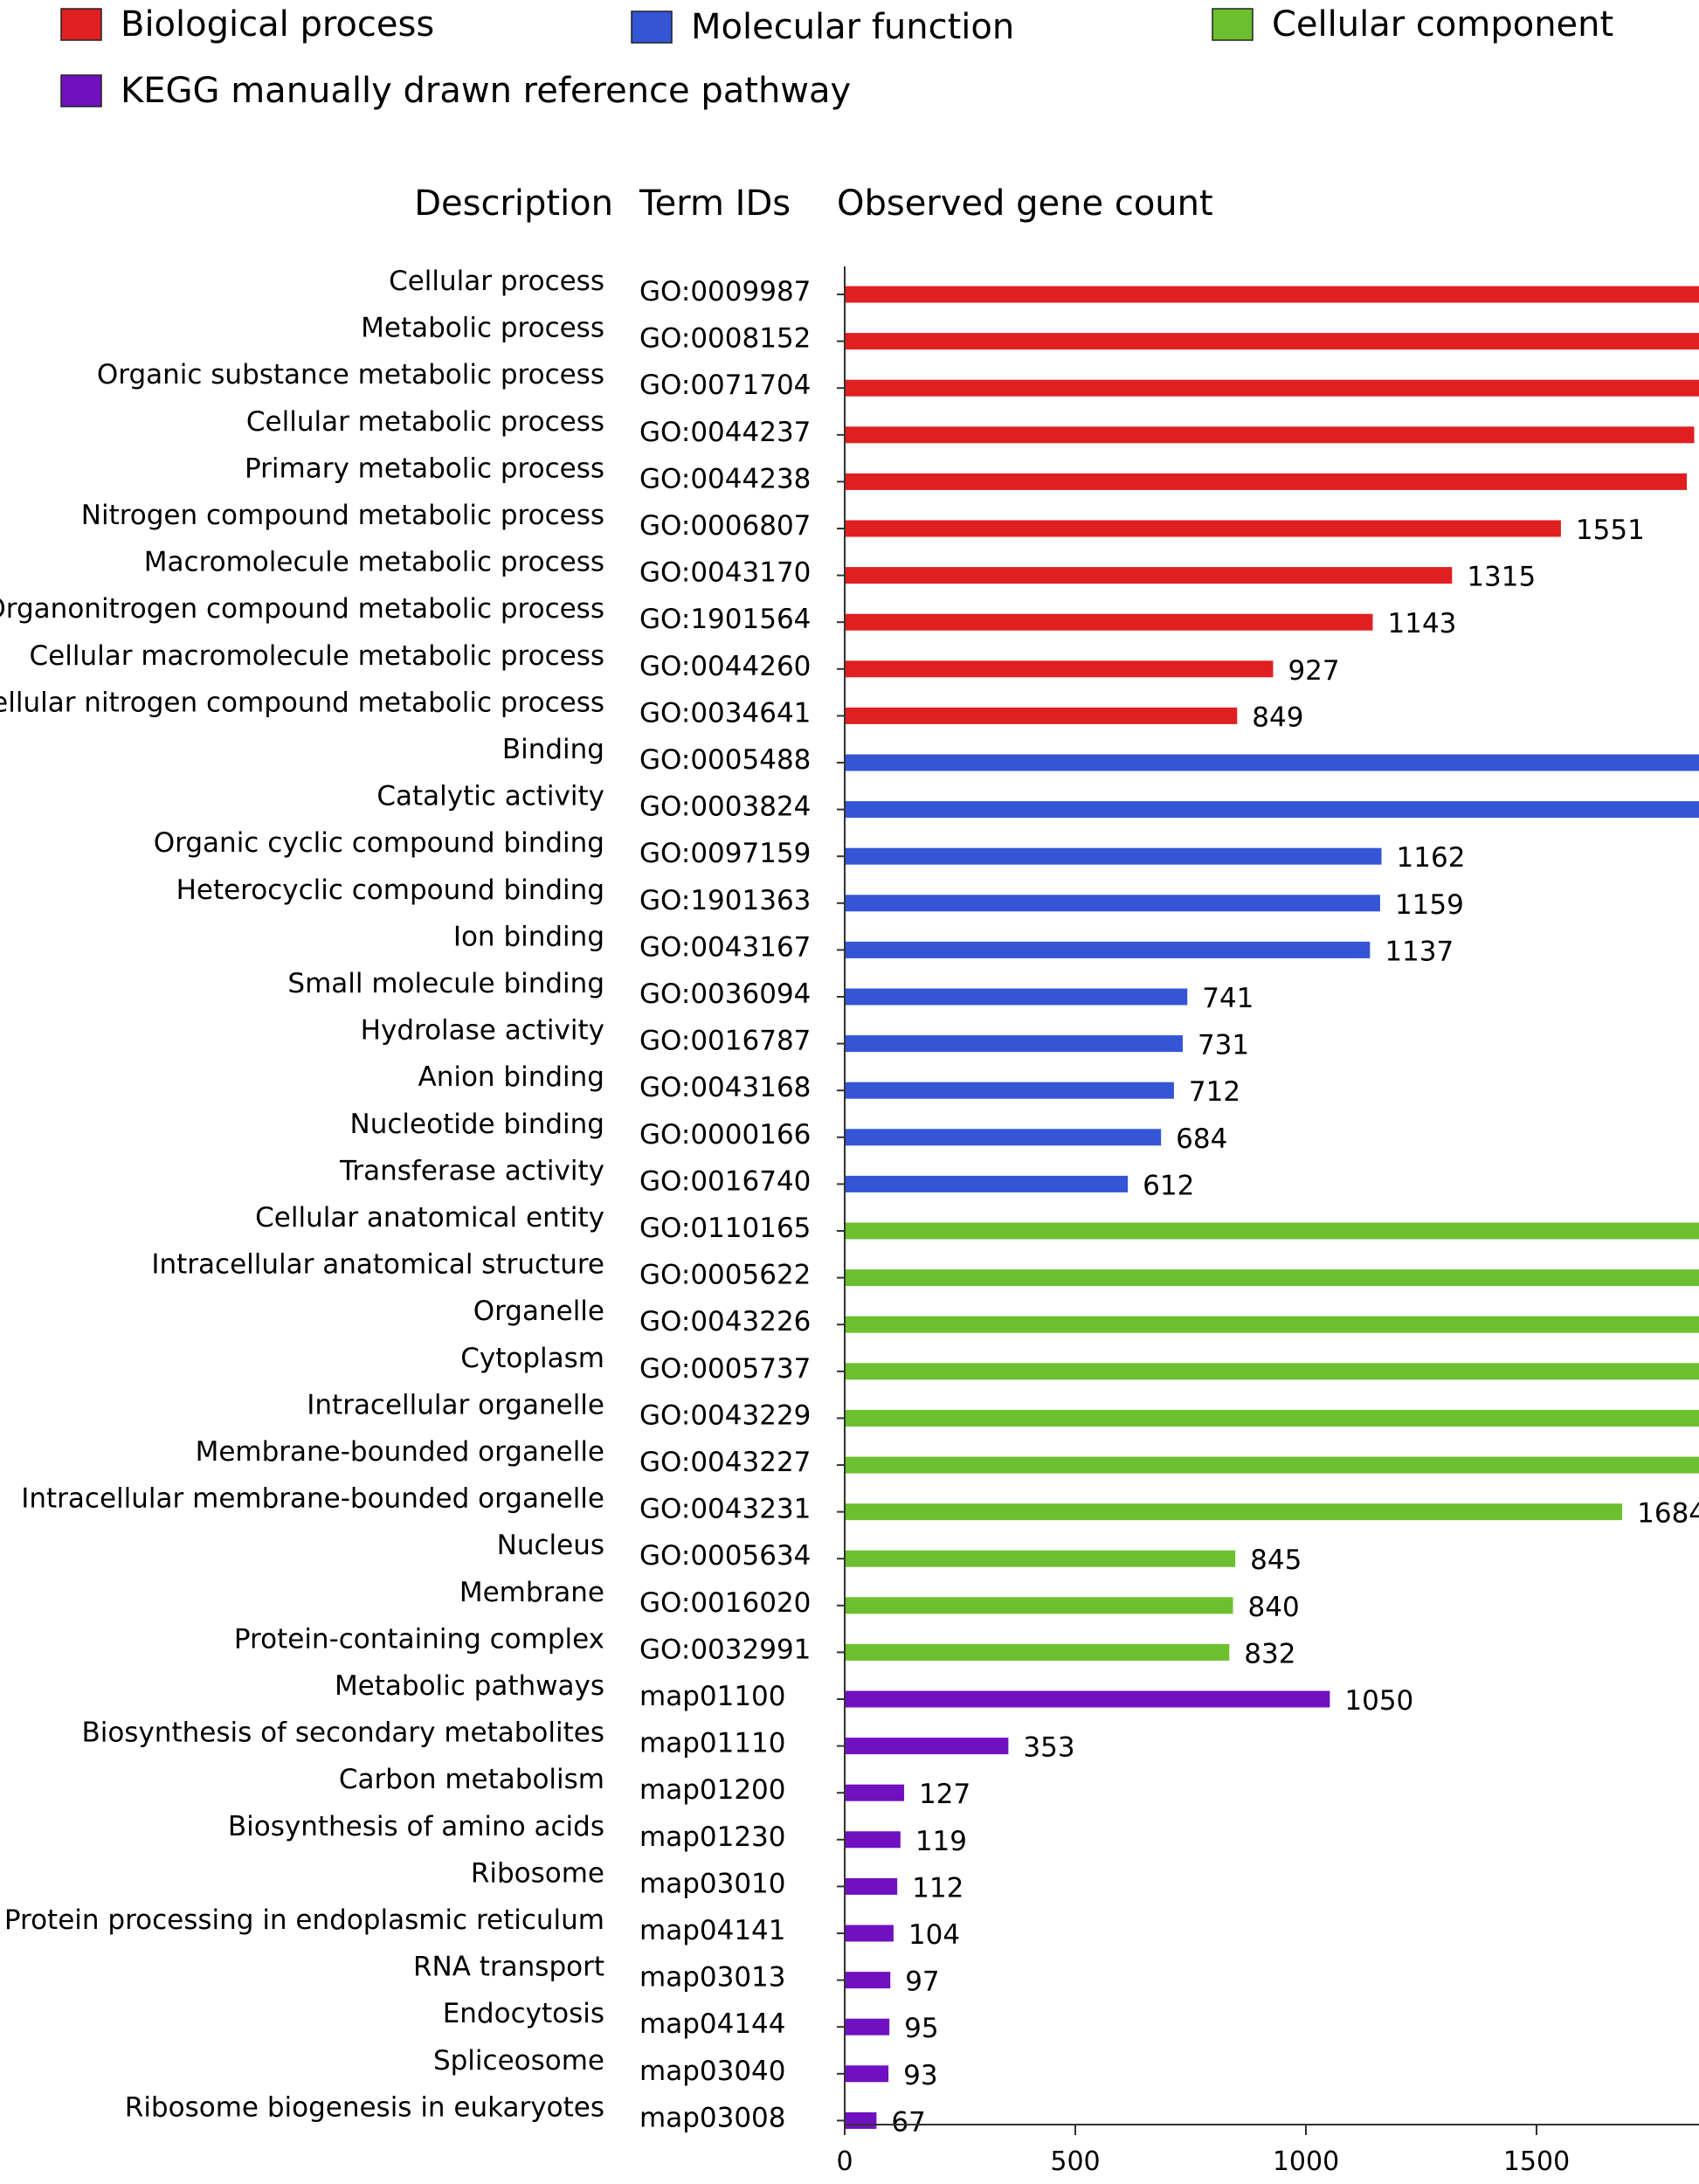 The height and width of the screenshot is (2184, 1699). Describe the element at coordinates (1422, 623) in the screenshot. I see `bar-value-label-7: 1143` at that location.